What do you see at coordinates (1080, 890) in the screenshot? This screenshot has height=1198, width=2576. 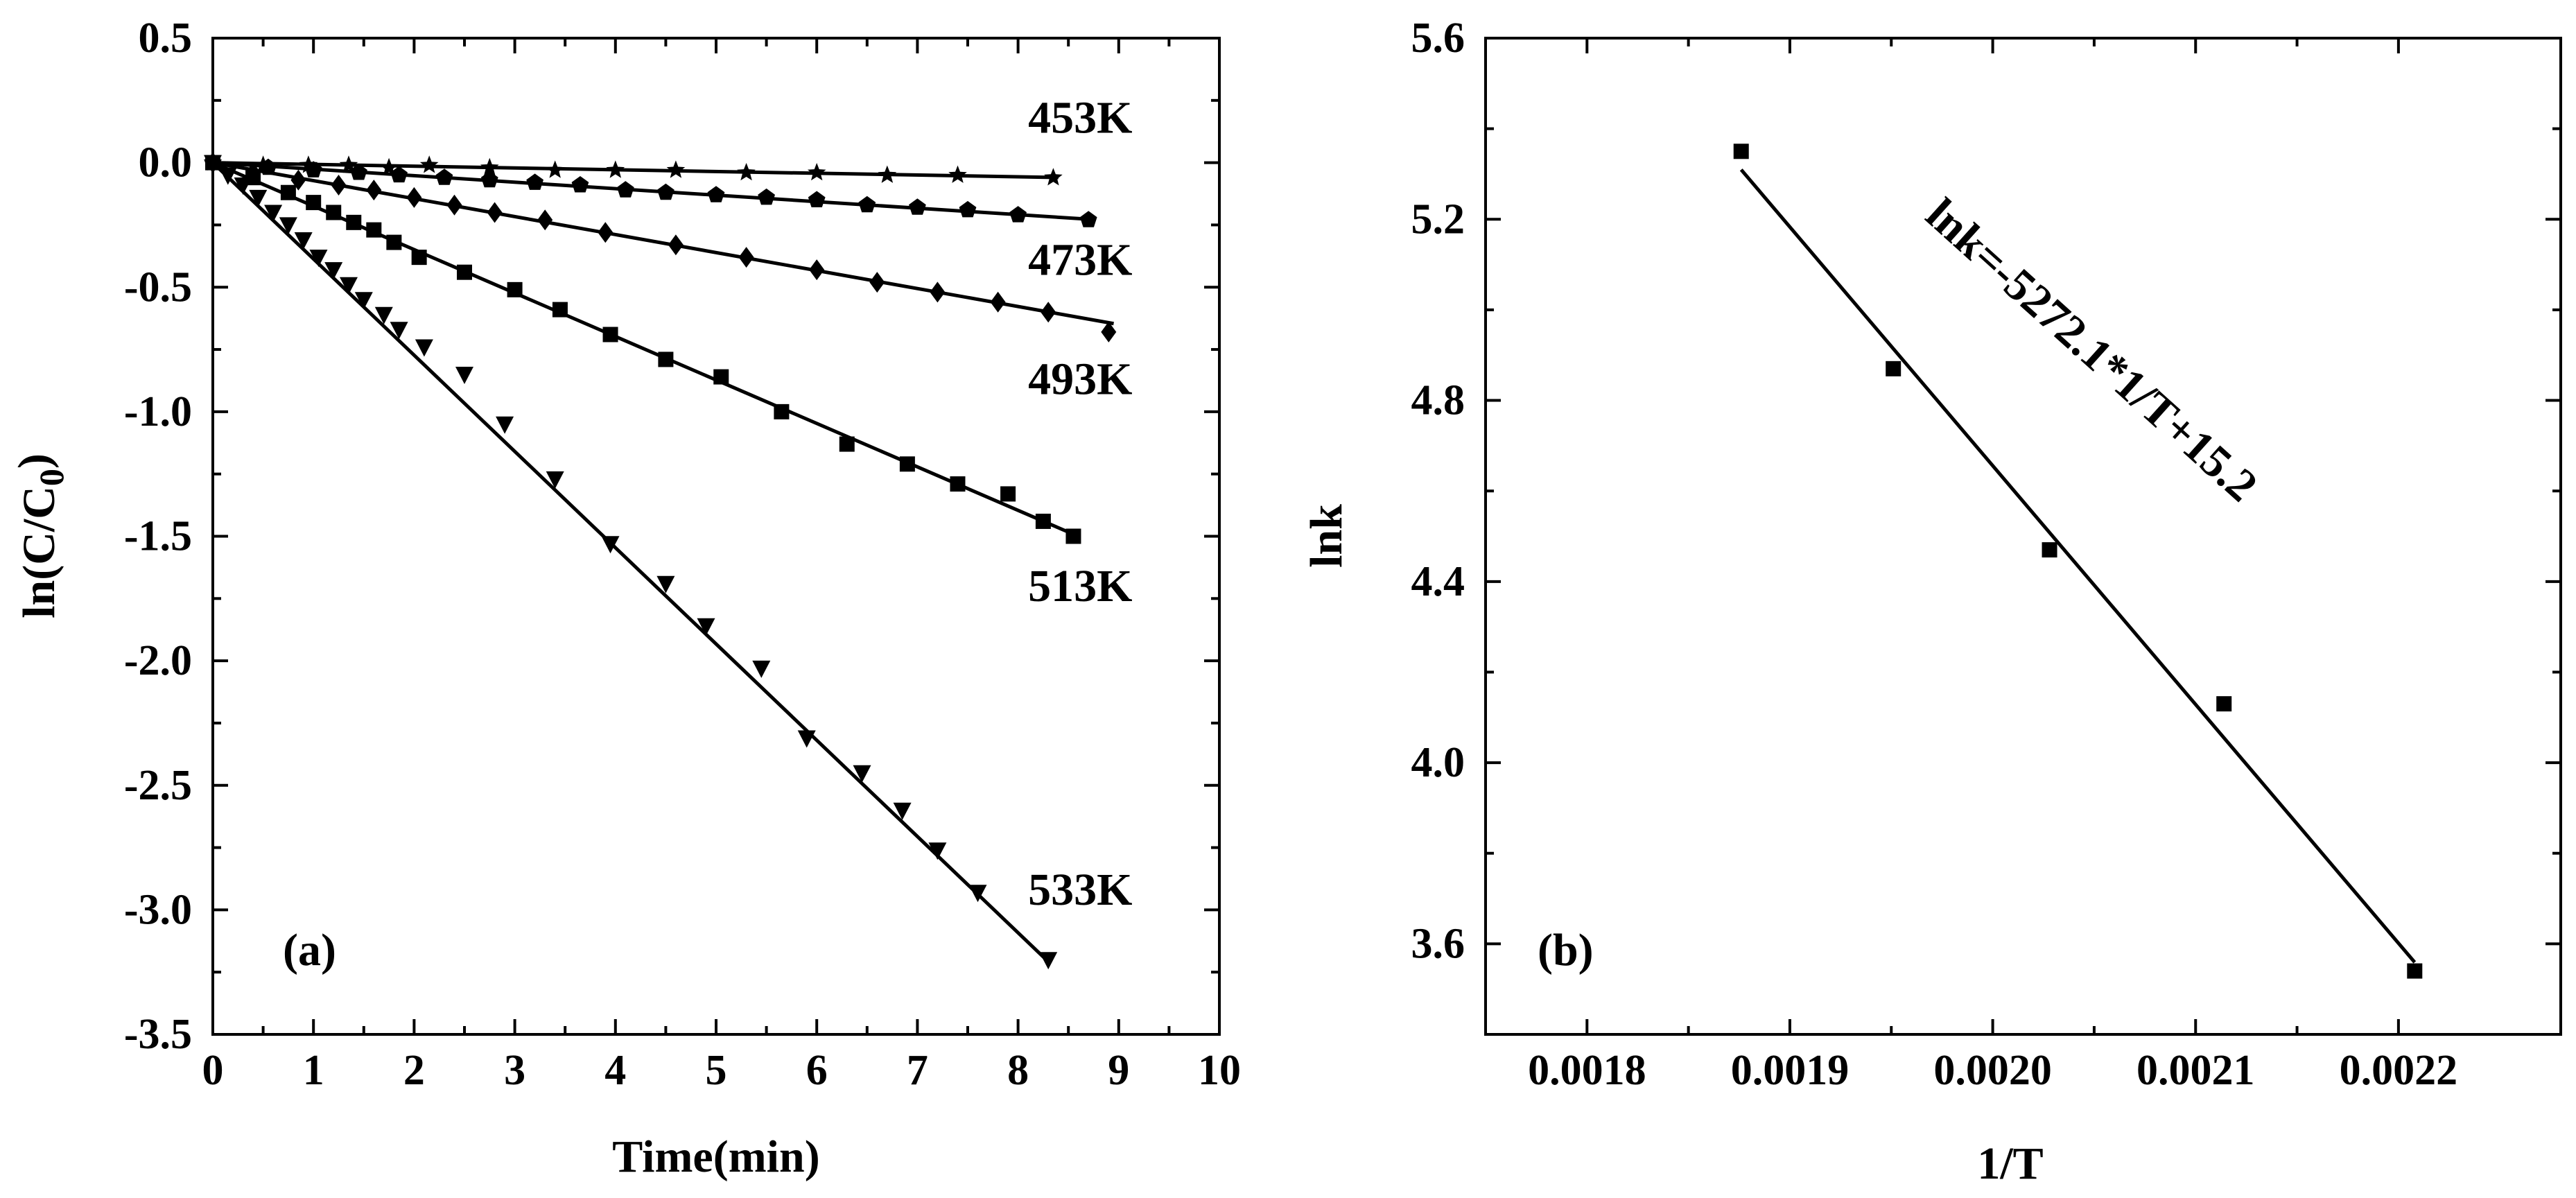 I see `series-label-533K: 533K` at bounding box center [1080, 890].